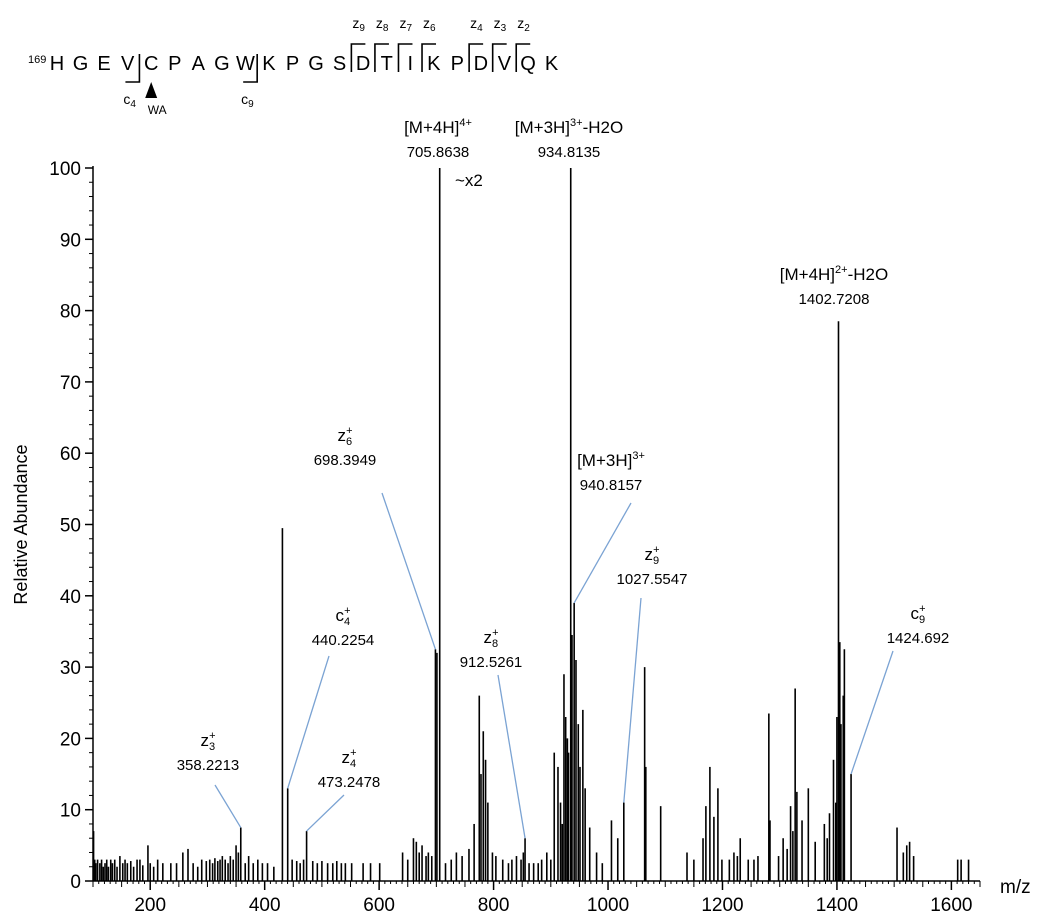  I want to click on annotation-ion-label: z9+, so click(651, 555).